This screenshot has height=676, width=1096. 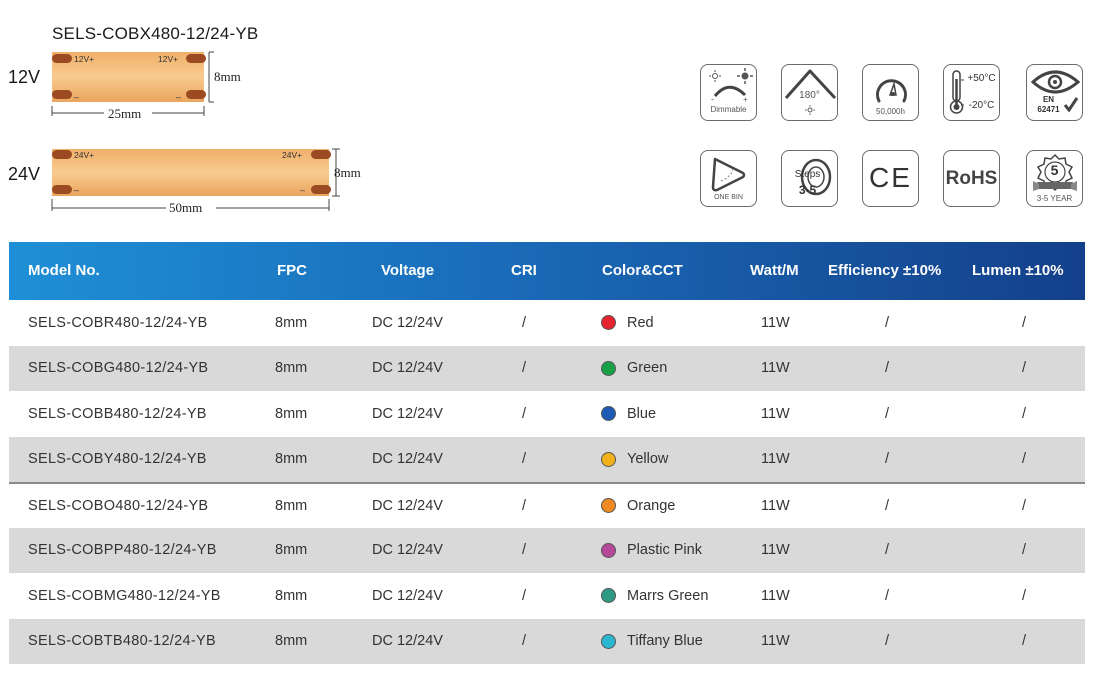 I want to click on cell-color: Marrs Green, so click(x=654, y=596).